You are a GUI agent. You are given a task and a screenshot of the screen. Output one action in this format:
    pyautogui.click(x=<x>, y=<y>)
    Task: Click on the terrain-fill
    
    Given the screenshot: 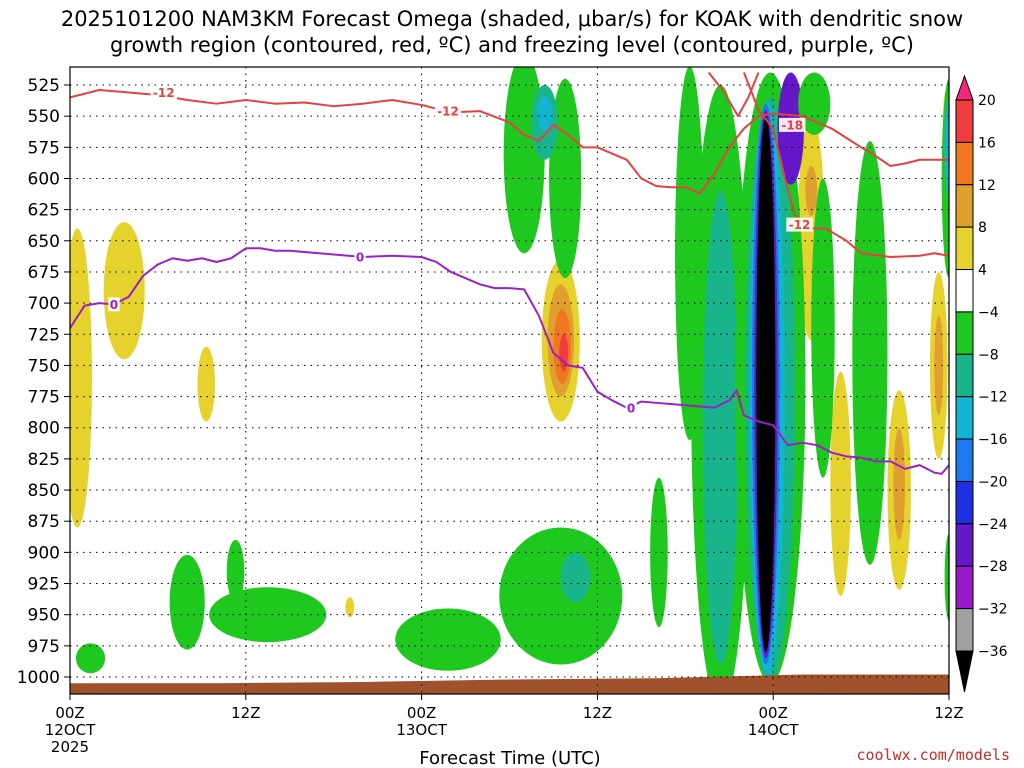 What is the action you would take?
    pyautogui.click(x=509, y=684)
    